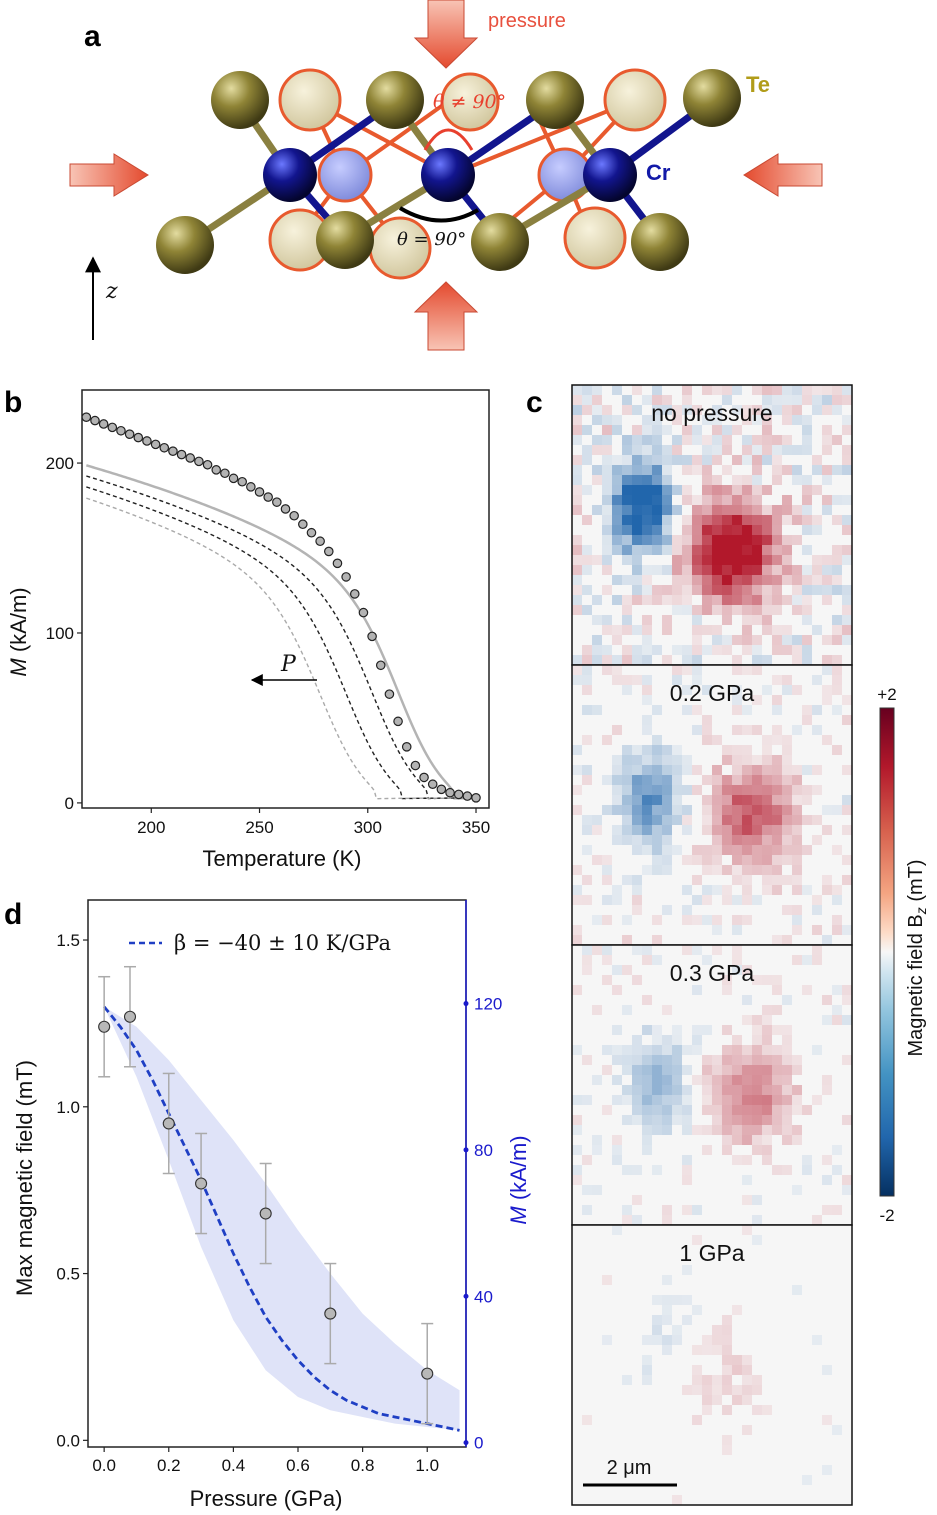 The height and width of the screenshot is (1515, 937). What do you see at coordinates (13, 914) in the screenshot?
I see `panel-label-d: d` at bounding box center [13, 914].